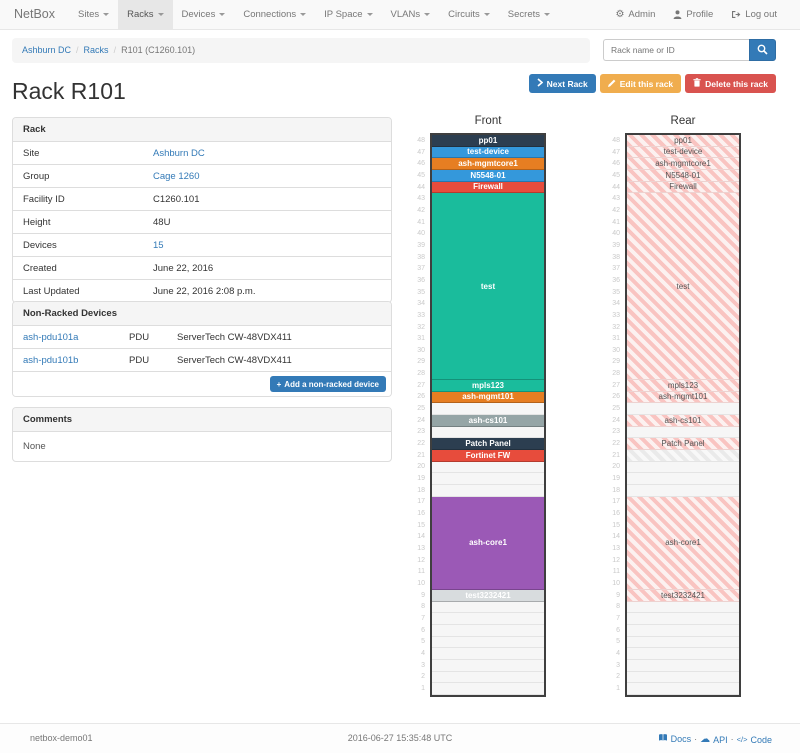 The height and width of the screenshot is (753, 800). I want to click on breadcrumb-item: Ashburn DC, so click(47, 50).